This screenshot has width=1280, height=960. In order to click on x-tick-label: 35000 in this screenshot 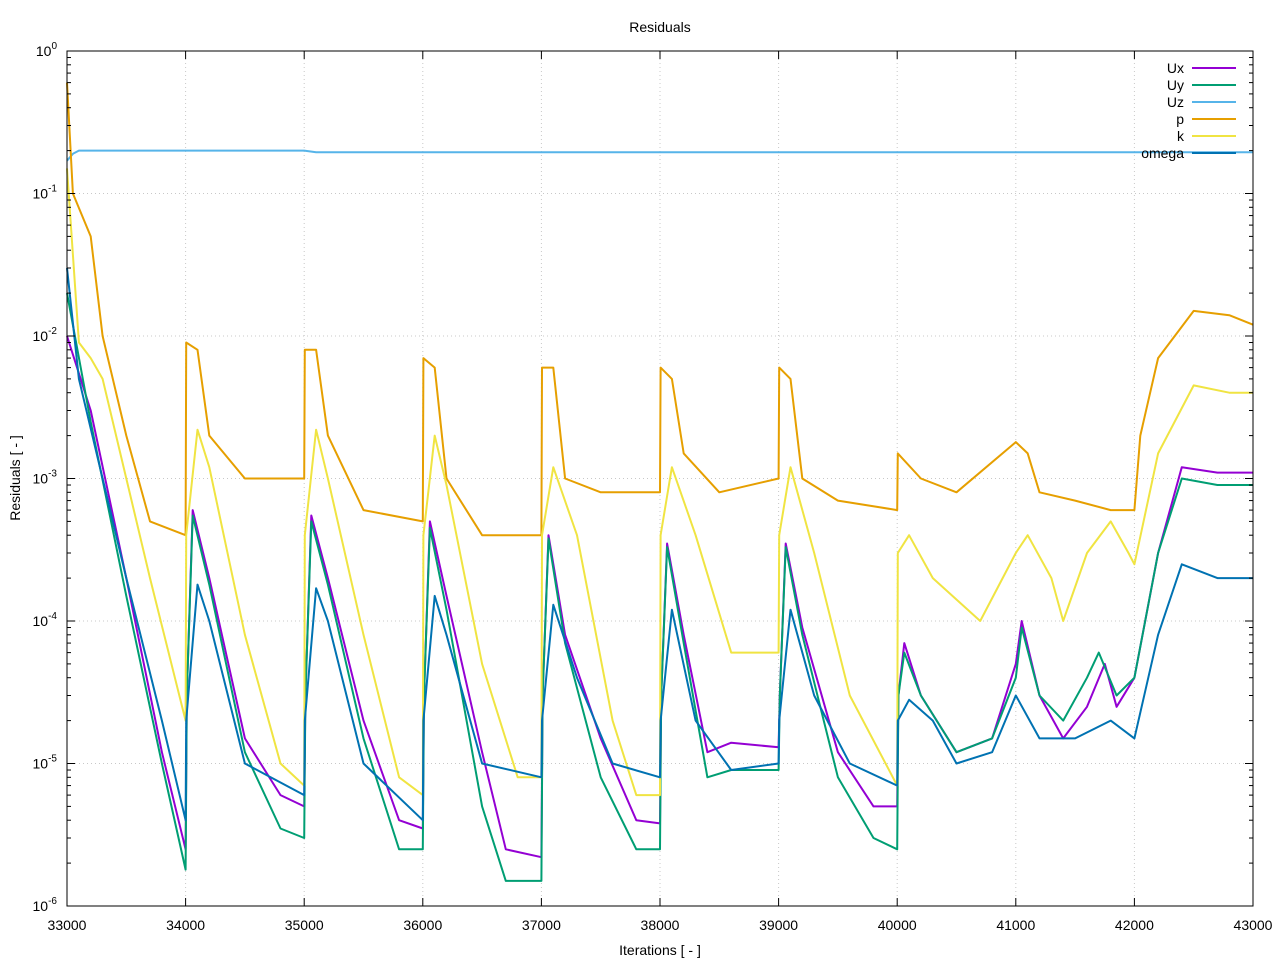, I will do `click(304, 925)`.